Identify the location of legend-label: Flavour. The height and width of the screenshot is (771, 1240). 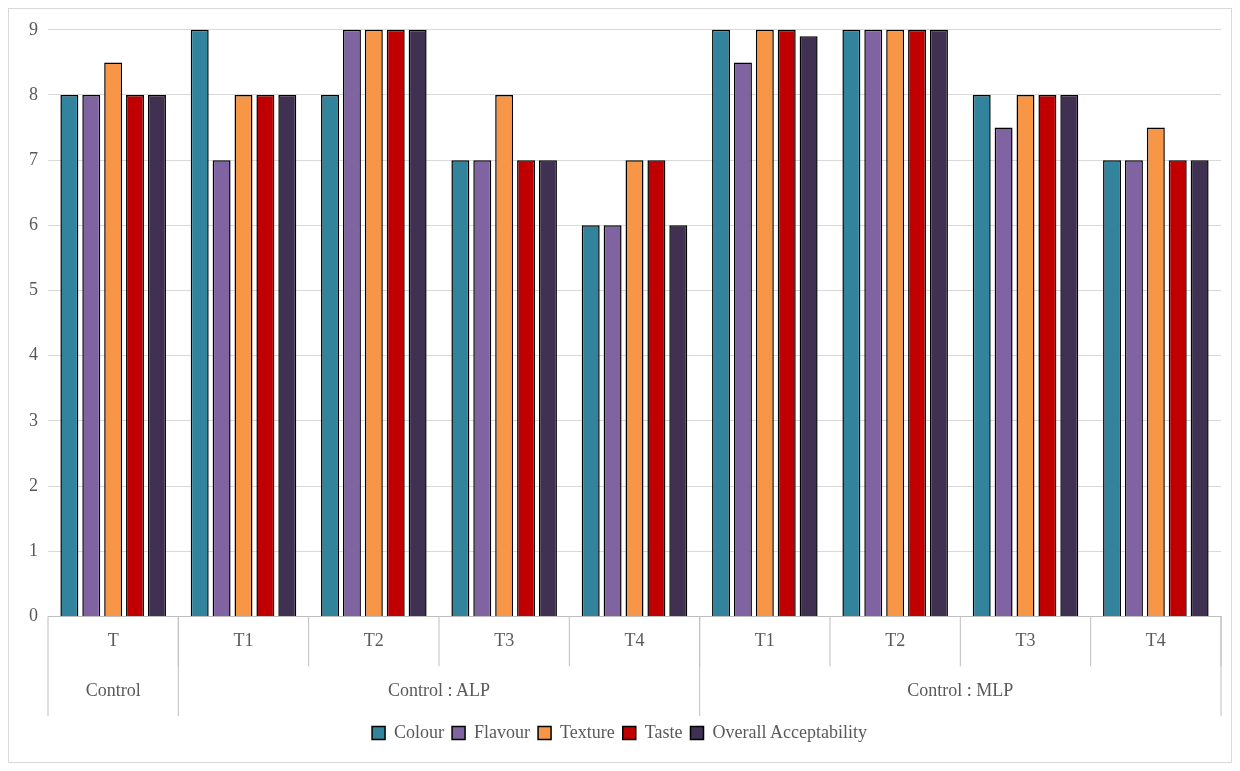
(502, 731).